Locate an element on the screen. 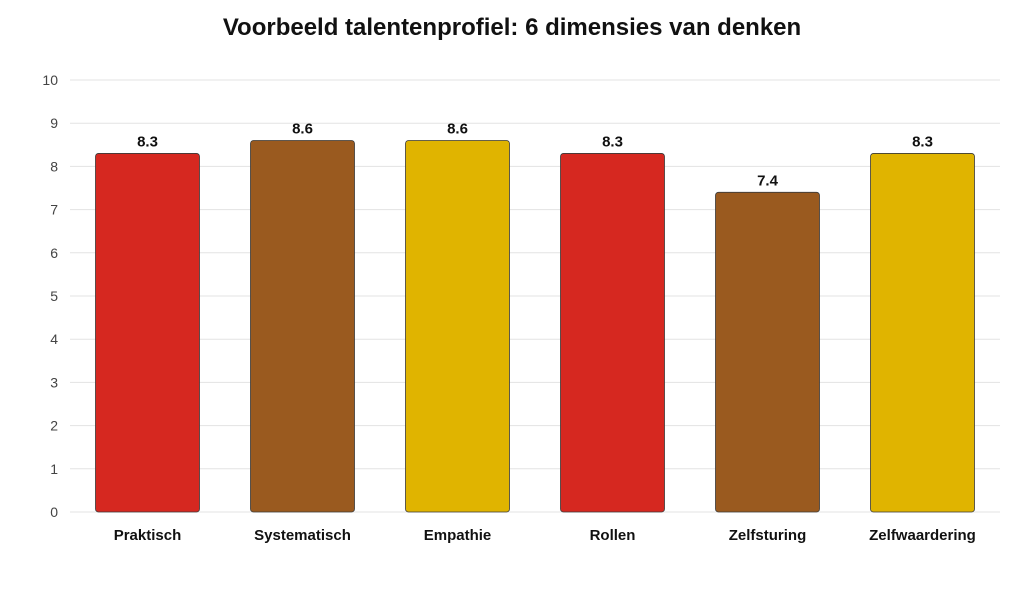 The width and height of the screenshot is (1024, 592). y-tick-label: 9 is located at coordinates (54, 123).